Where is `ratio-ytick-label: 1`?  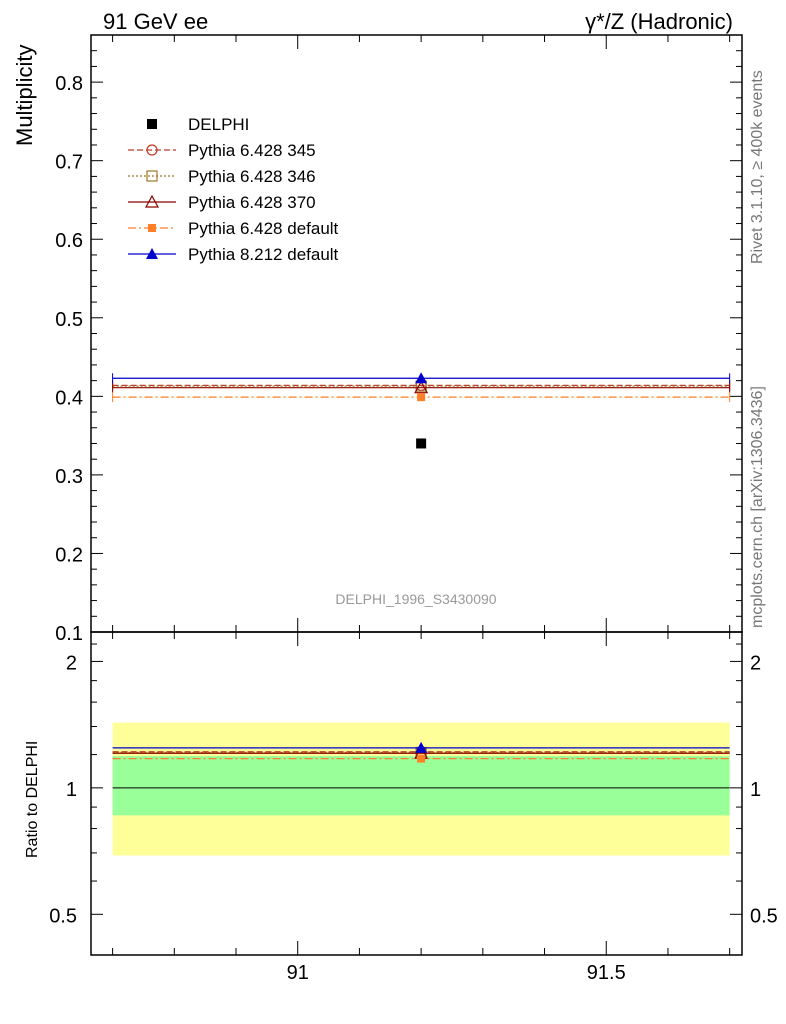
ratio-ytick-label: 1 is located at coordinates (71, 790).